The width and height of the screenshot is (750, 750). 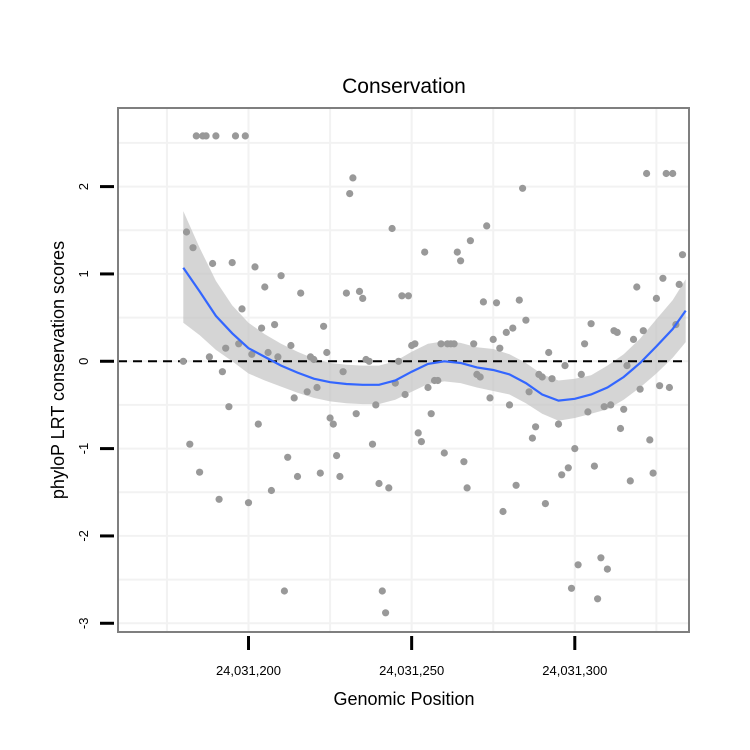 I want to click on x-tick-label: 24,031,250, so click(x=411, y=670).